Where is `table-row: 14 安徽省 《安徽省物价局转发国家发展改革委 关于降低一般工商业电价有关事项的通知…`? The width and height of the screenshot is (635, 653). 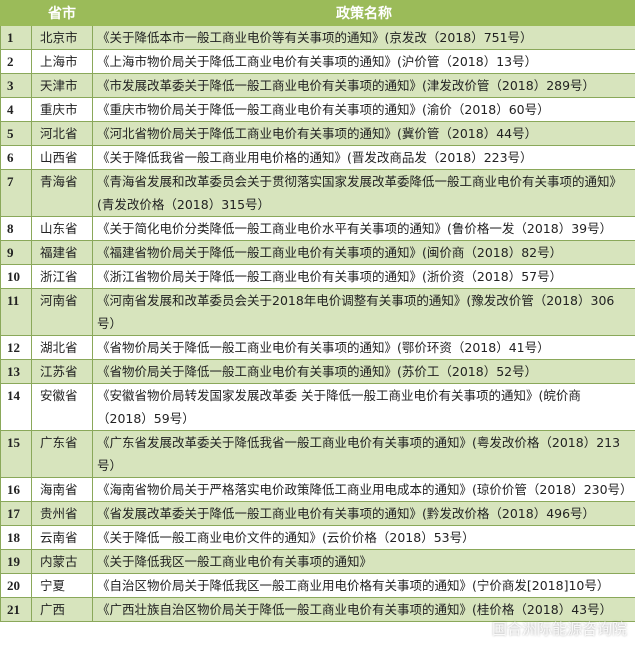
table-row: 14 安徽省 《安徽省物价局转发国家发展改革委 关于降低一般工商业电价有关事项的通知… is located at coordinates (317, 407).